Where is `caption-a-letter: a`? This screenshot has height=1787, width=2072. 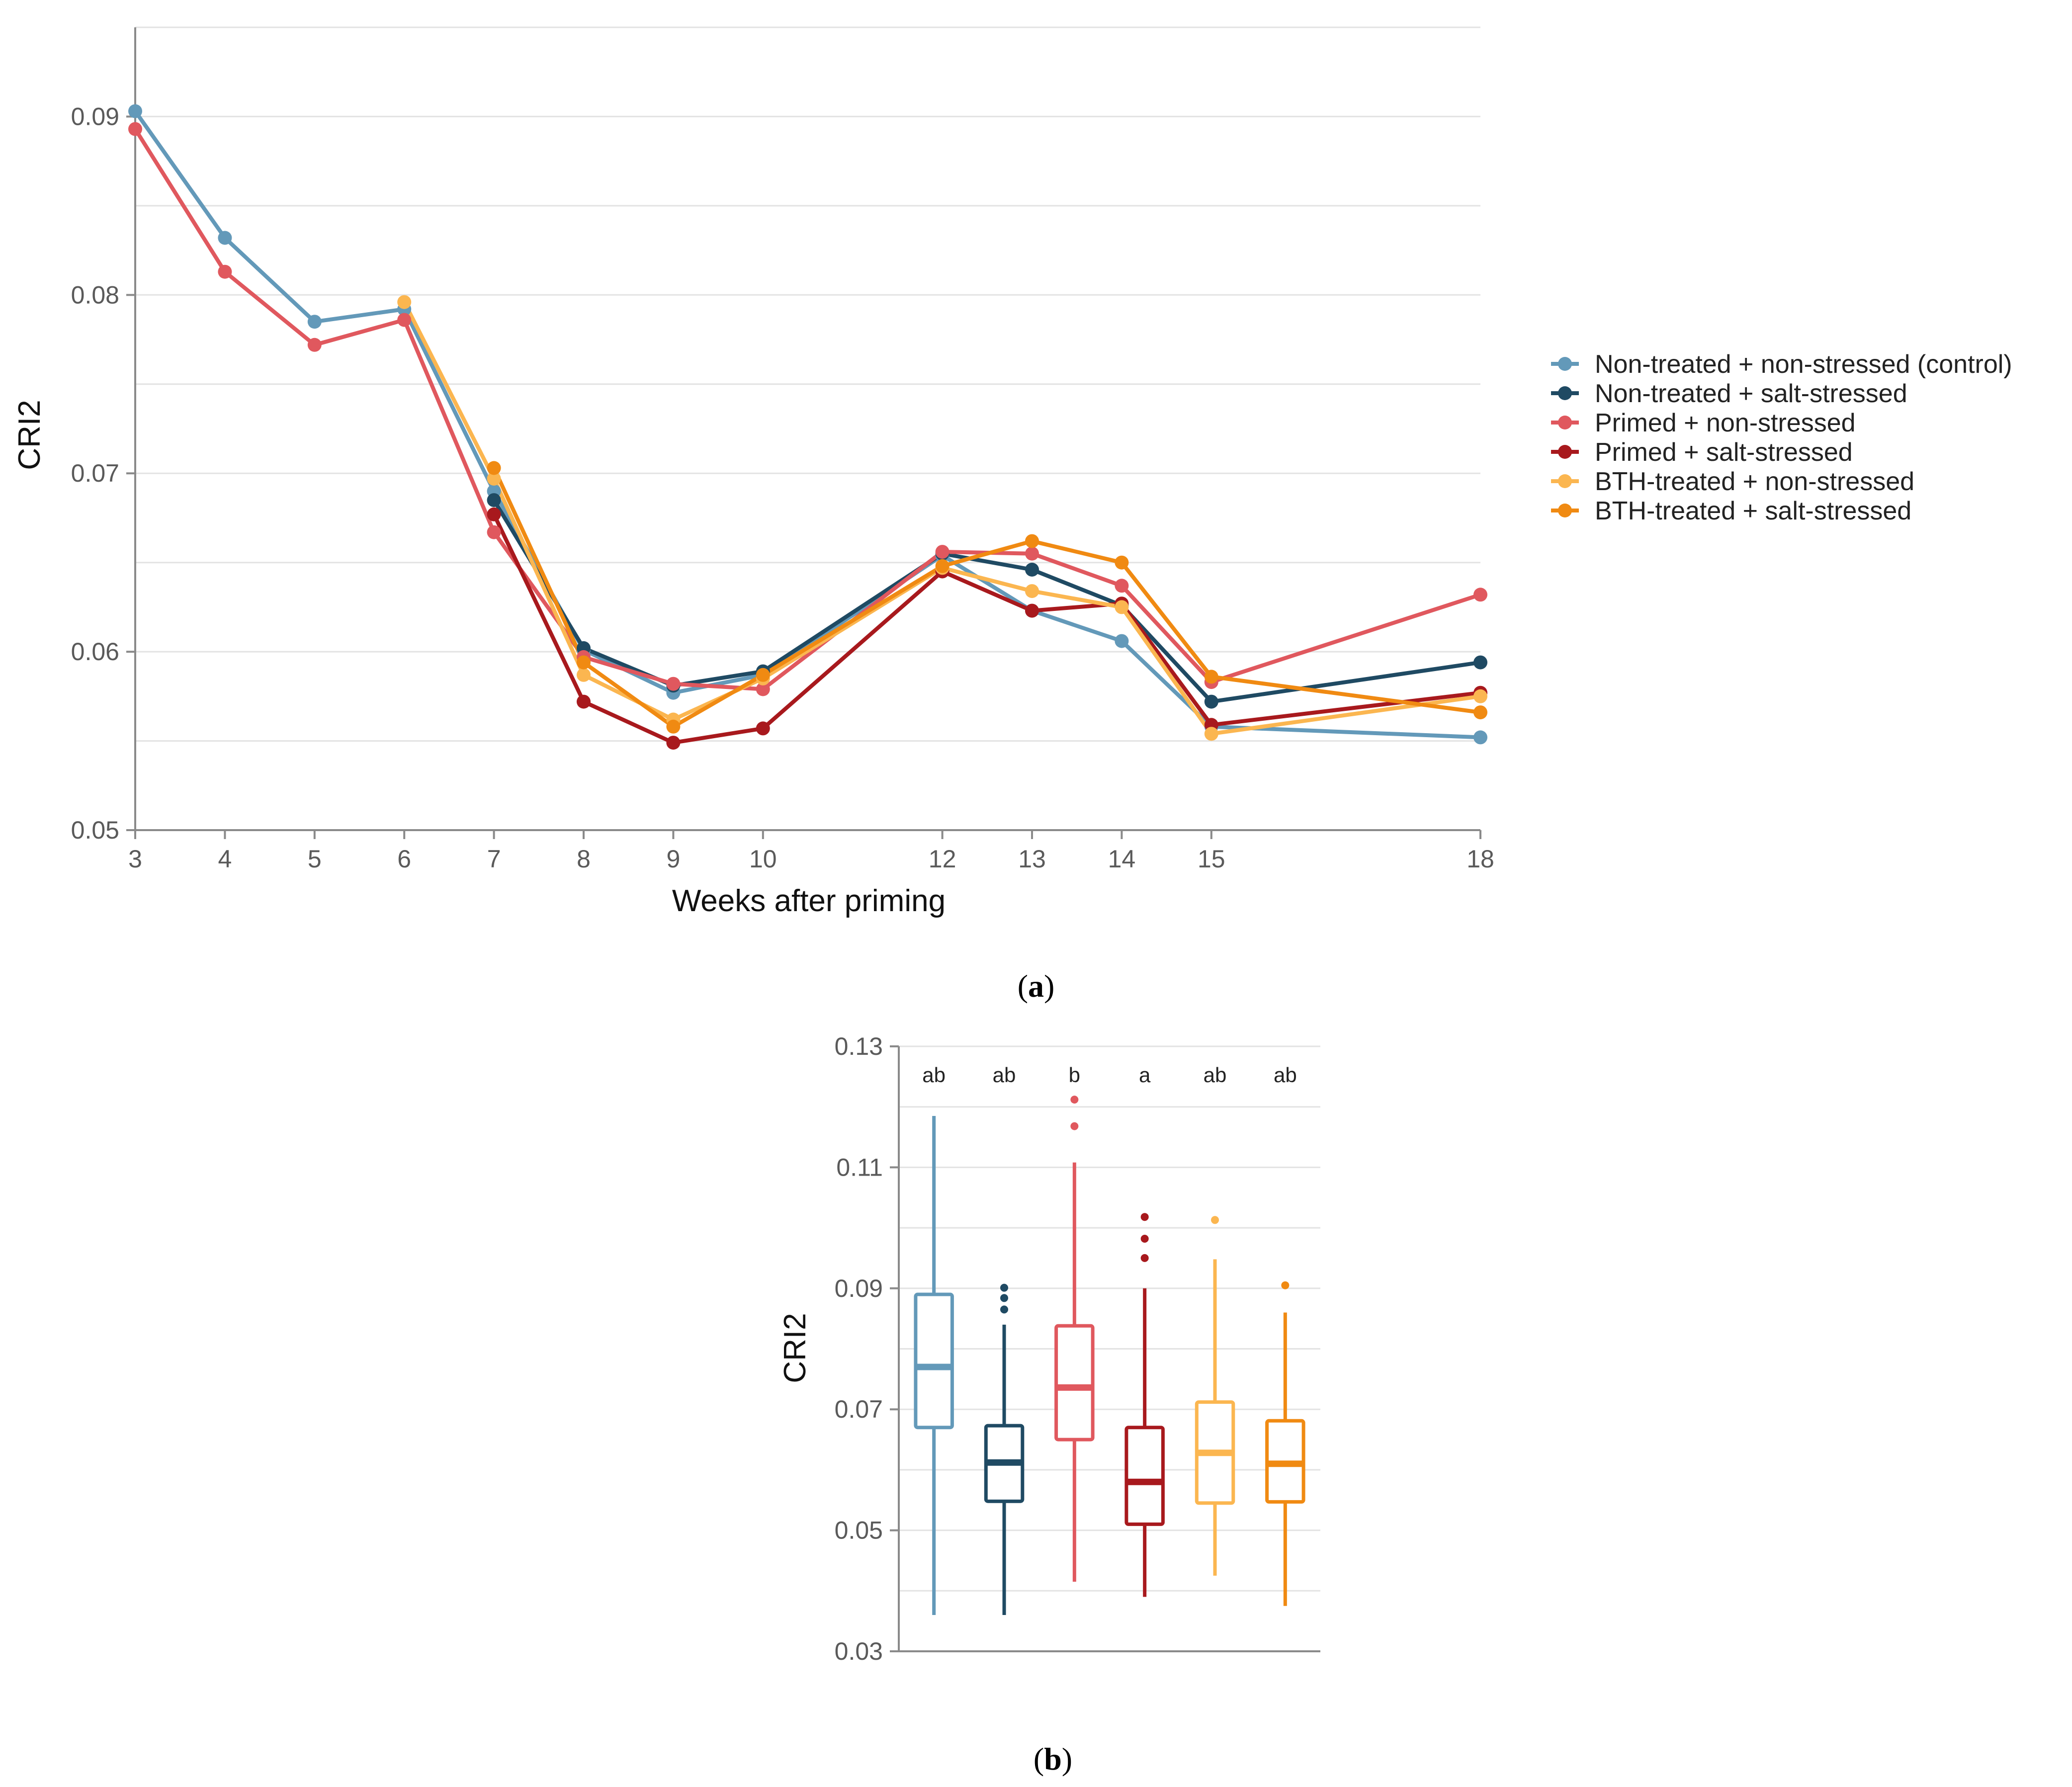 caption-a-letter: a is located at coordinates (1036, 986).